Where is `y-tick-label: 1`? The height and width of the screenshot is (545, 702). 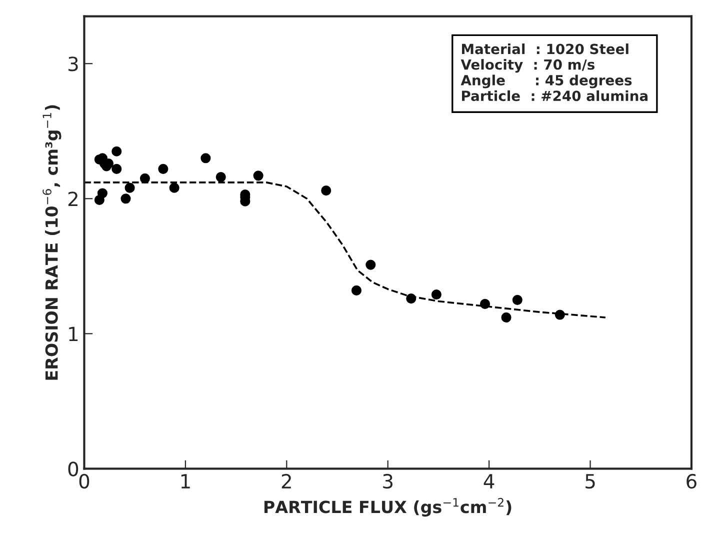
y-tick-label: 1 is located at coordinates (73, 334).